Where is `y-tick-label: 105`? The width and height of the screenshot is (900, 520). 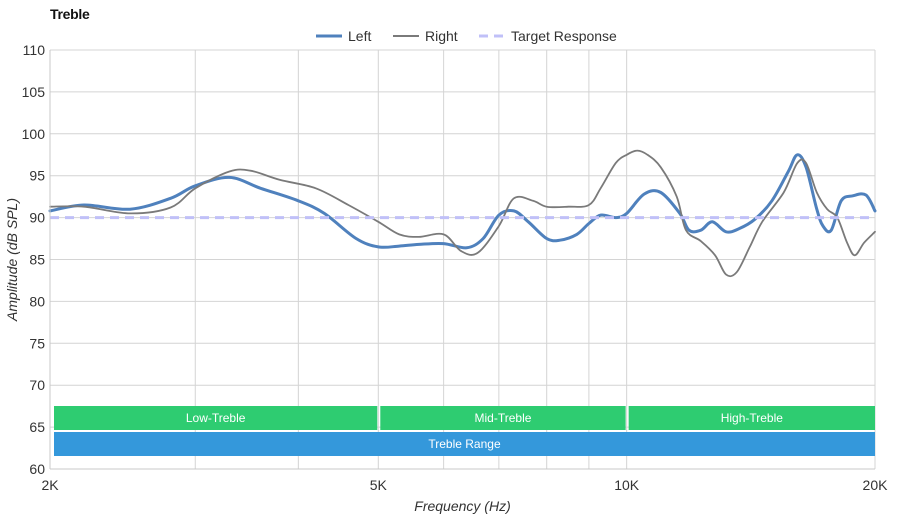 y-tick-label: 105 is located at coordinates (34, 92).